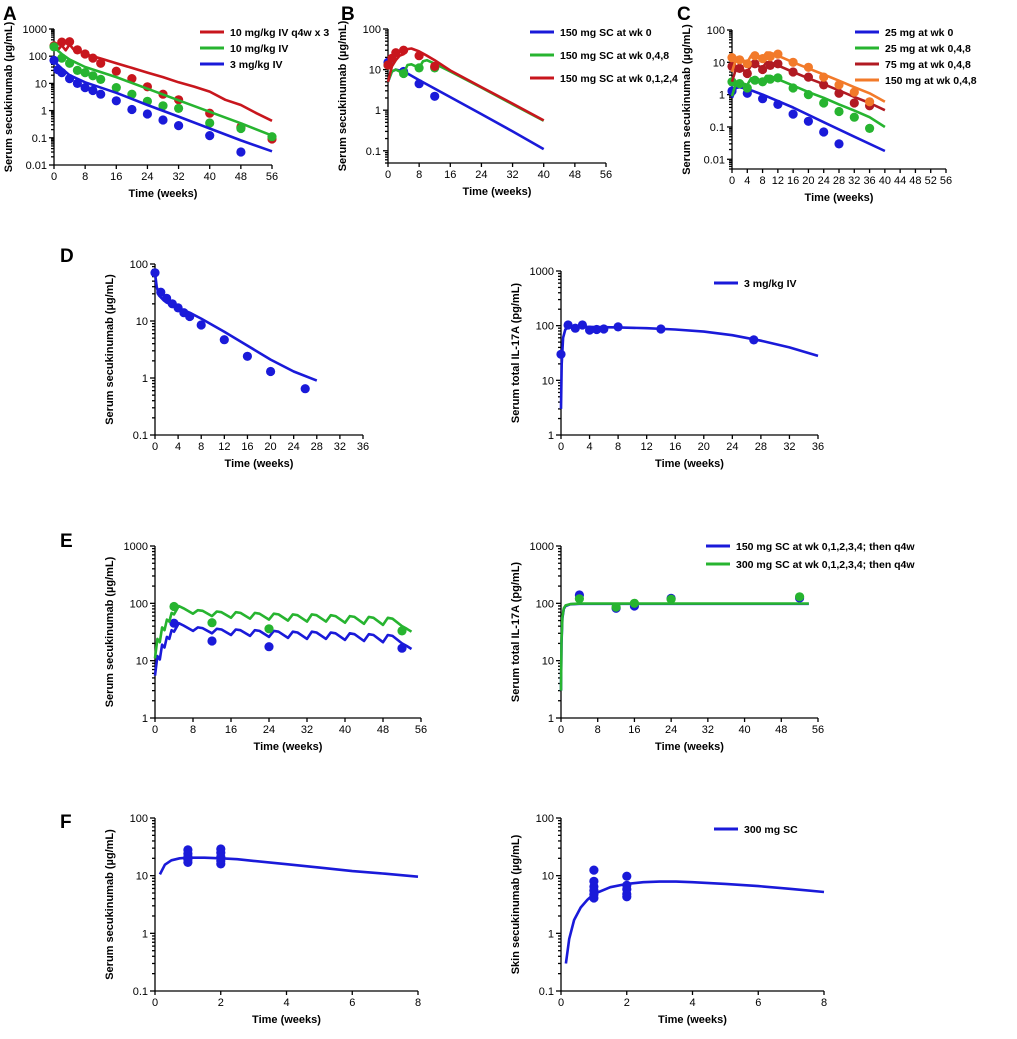 This screenshot has height=1039, width=1017. What do you see at coordinates (931, 81) in the screenshot?
I see `legend-label: 150 mg at wk 0,4,8` at bounding box center [931, 81].